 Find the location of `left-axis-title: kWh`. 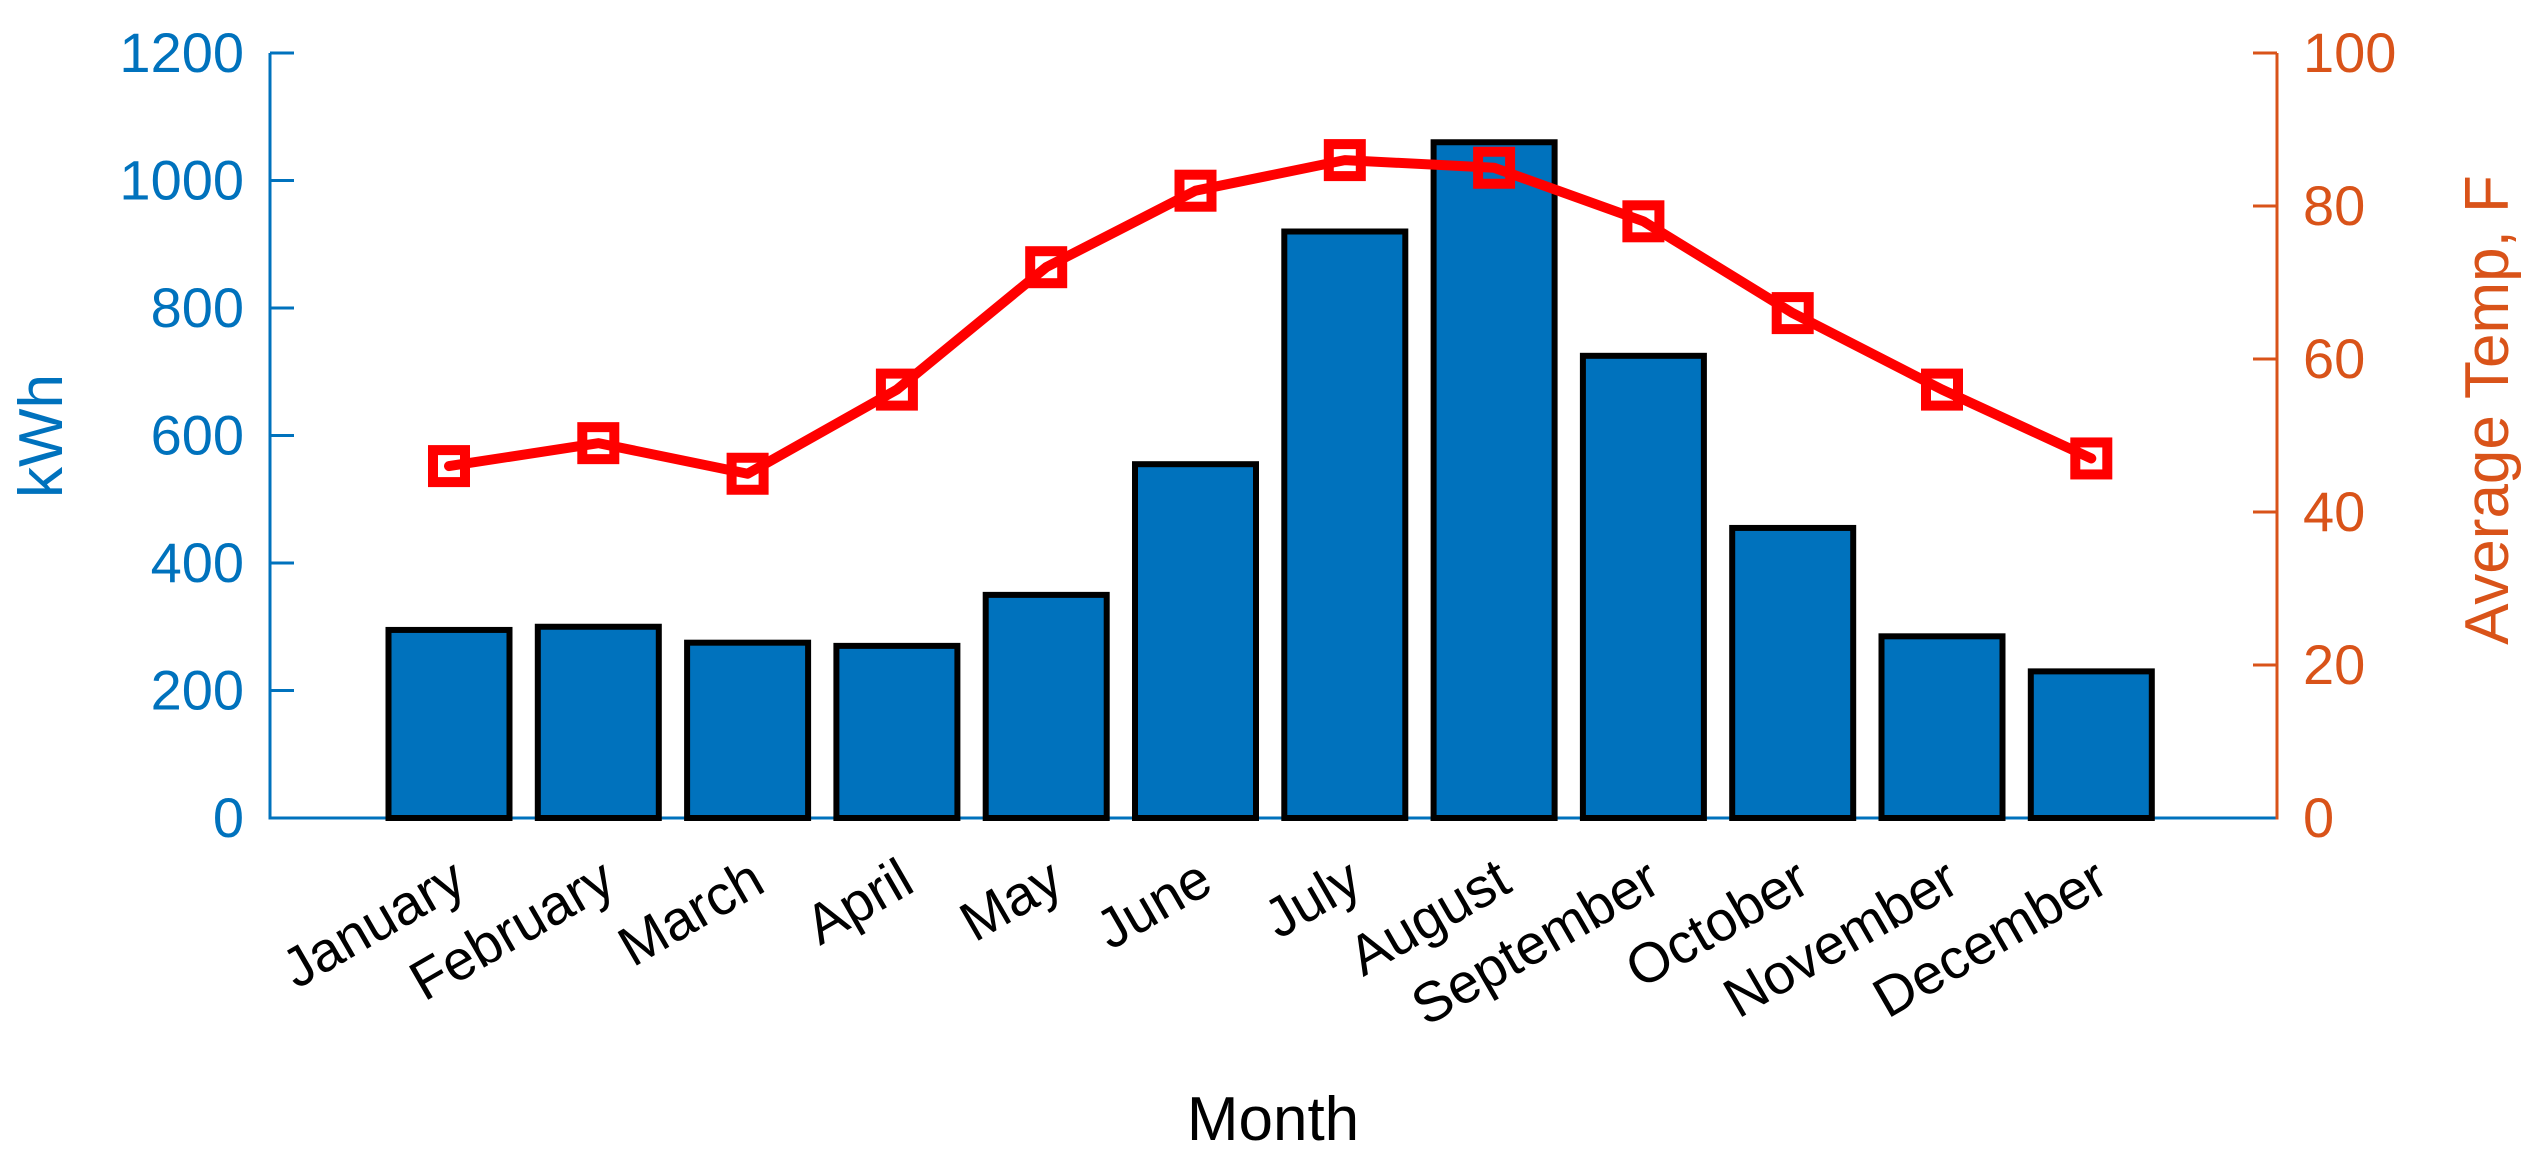

left-axis-title: kWh is located at coordinates (41, 436).